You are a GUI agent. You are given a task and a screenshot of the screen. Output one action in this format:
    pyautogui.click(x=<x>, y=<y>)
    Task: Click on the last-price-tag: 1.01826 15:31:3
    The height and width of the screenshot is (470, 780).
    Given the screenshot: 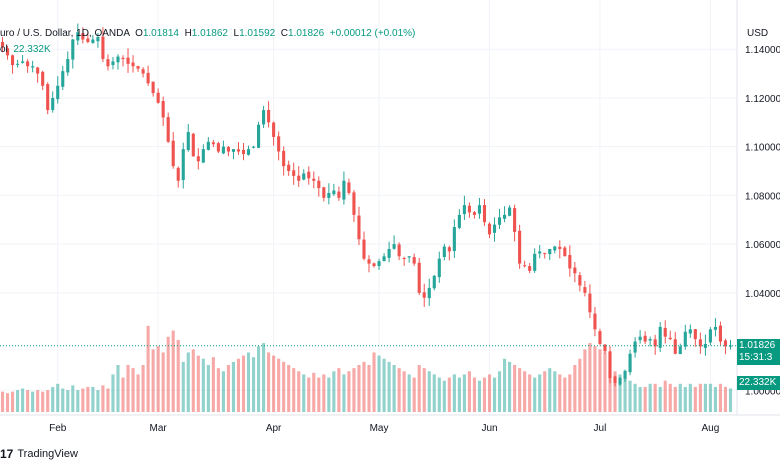 What is the action you would take?
    pyautogui.click(x=758, y=351)
    